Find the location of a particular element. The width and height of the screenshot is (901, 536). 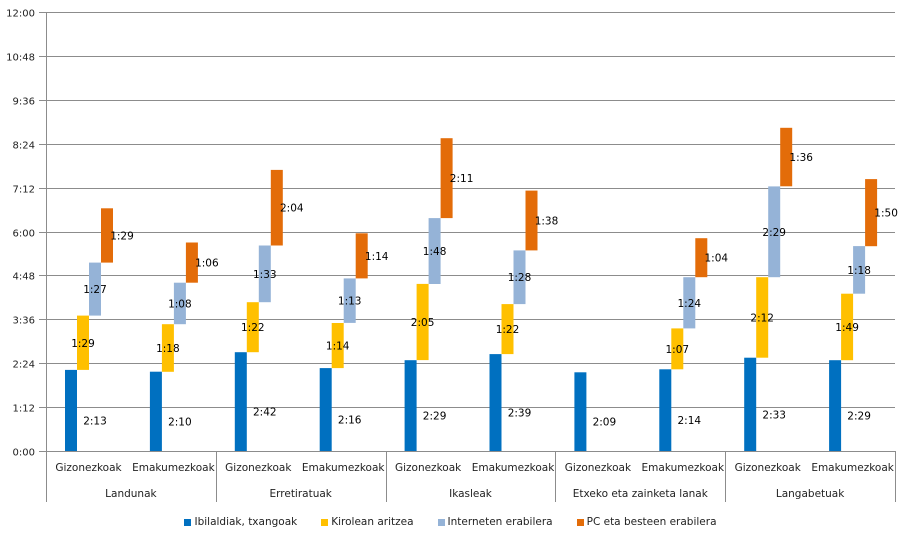

y-tick-label: 8:24 is located at coordinates (24, 146).